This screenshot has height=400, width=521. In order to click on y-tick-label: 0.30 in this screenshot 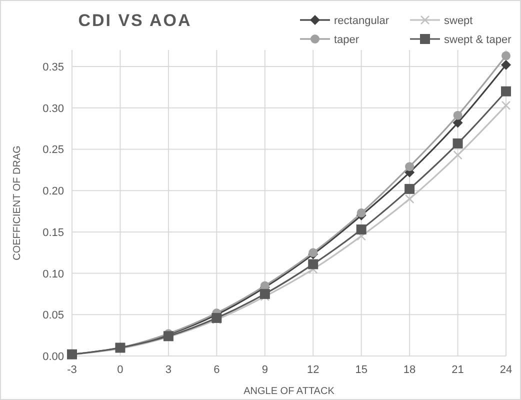, I will do `click(53, 108)`.